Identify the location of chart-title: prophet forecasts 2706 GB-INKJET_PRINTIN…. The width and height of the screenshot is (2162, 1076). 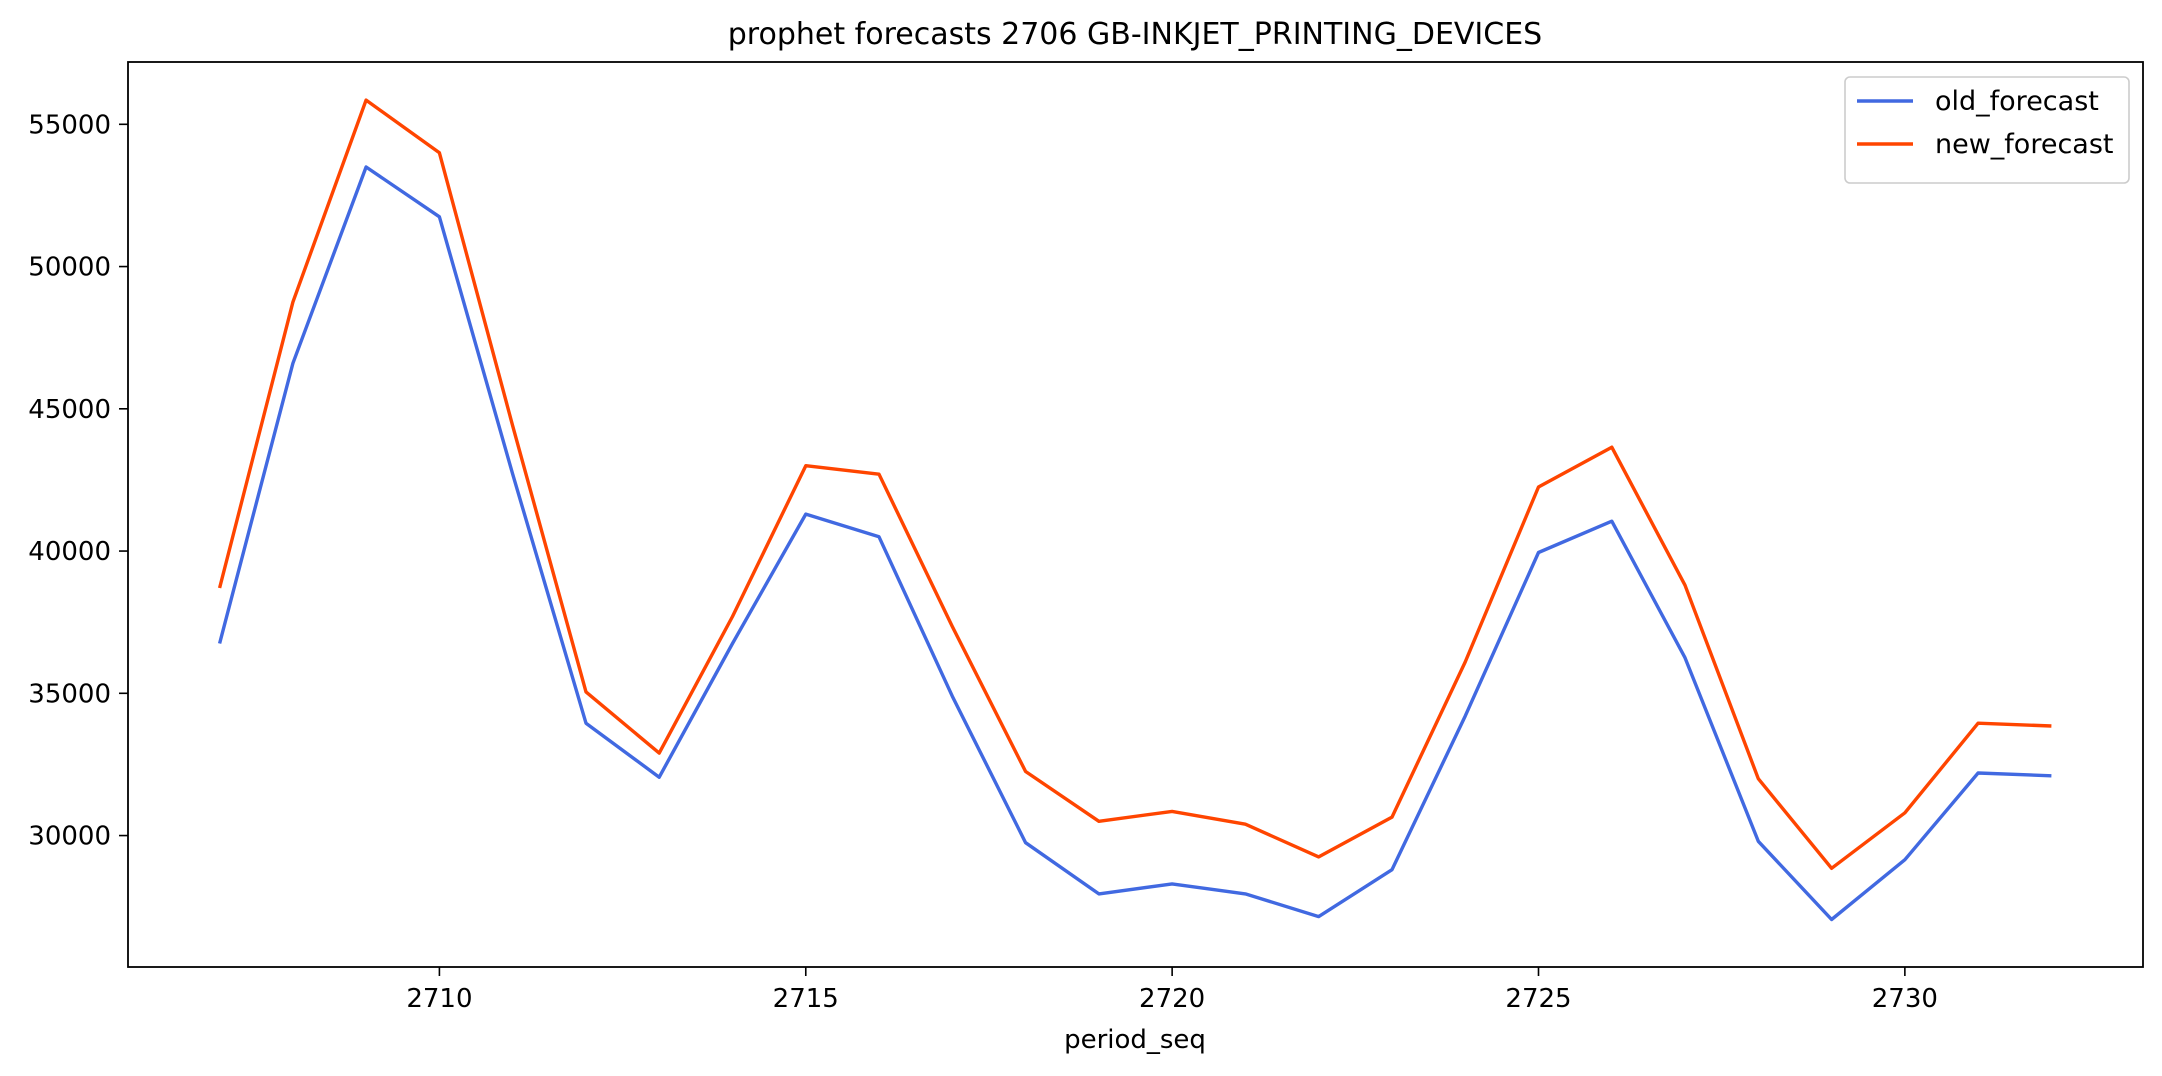
(1135, 34).